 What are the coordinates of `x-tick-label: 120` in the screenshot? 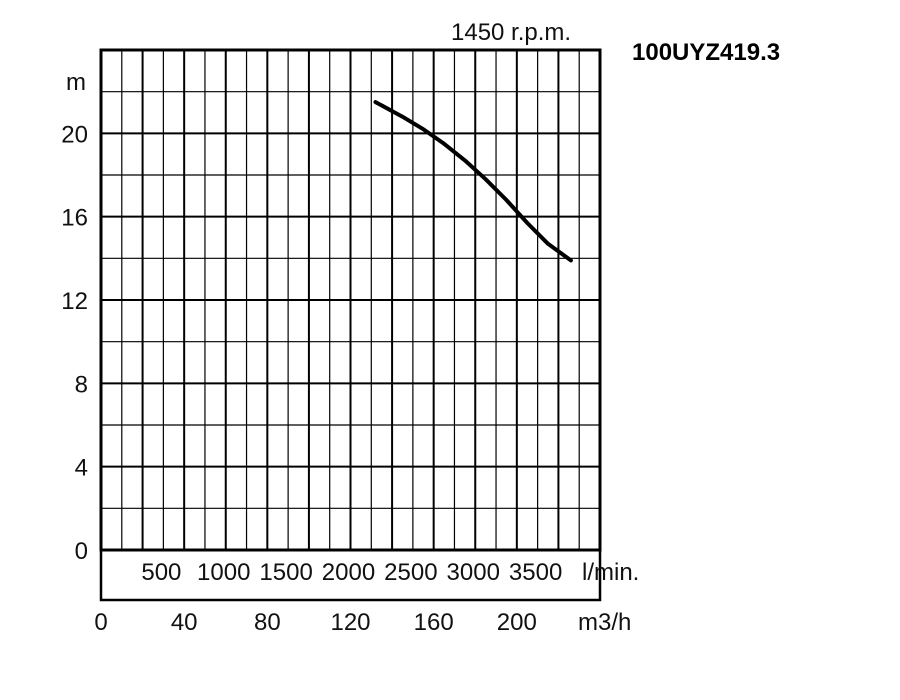 It's located at (350, 622).